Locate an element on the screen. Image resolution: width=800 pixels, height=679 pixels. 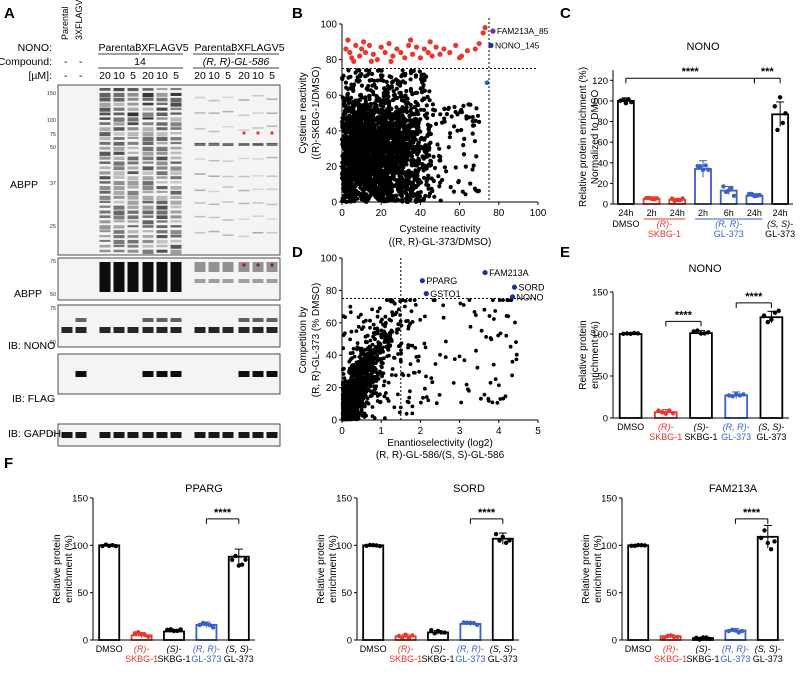
y-axis-label-2: enrichment (%) is located at coordinates (598, 569).